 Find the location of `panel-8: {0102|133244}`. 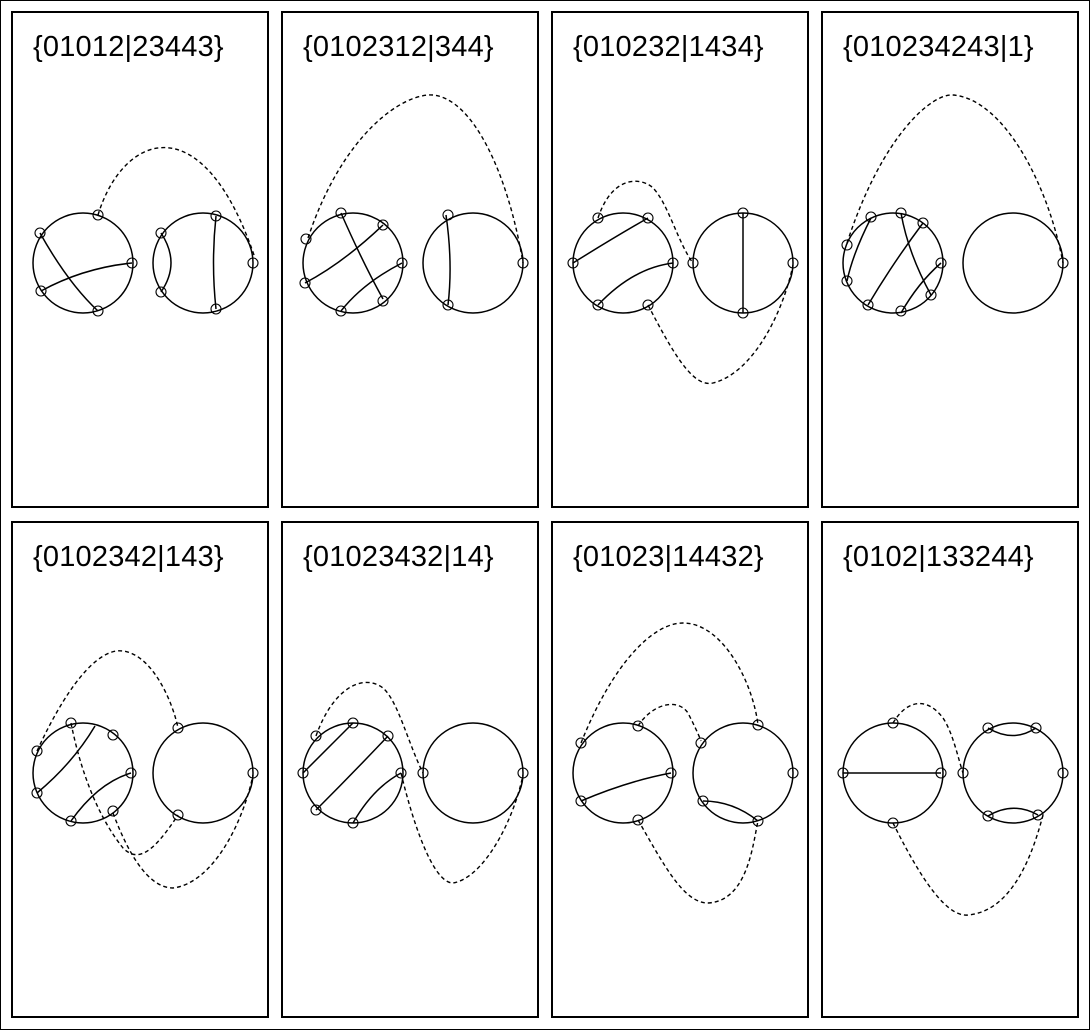

panel-8: {0102|133244} is located at coordinates (950, 769).